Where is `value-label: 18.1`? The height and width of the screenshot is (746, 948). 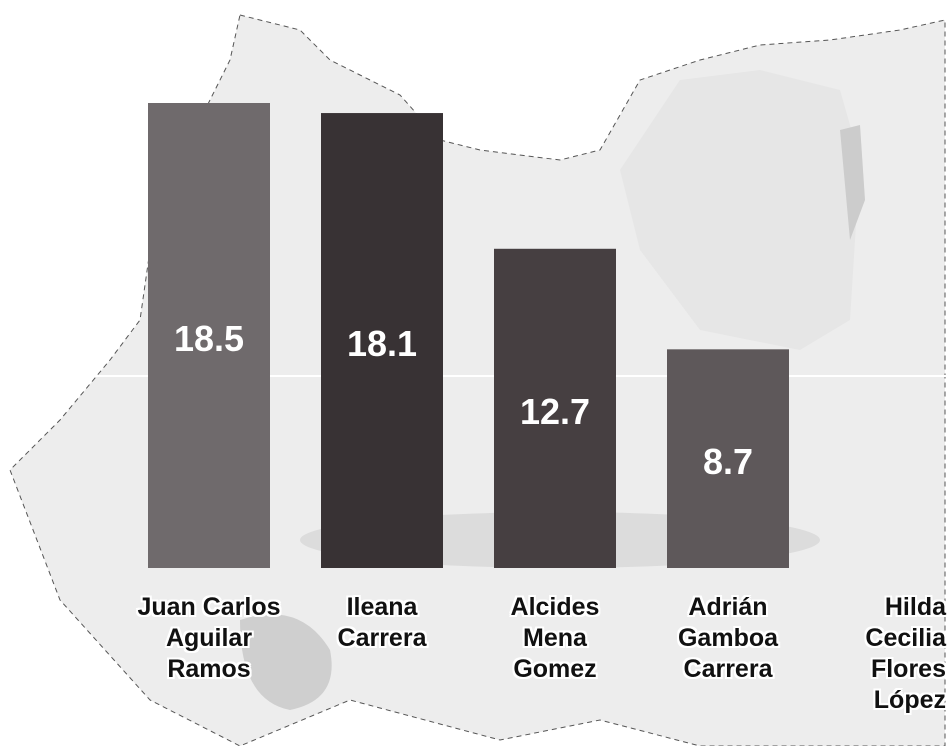
value-label: 18.1 is located at coordinates (382, 343).